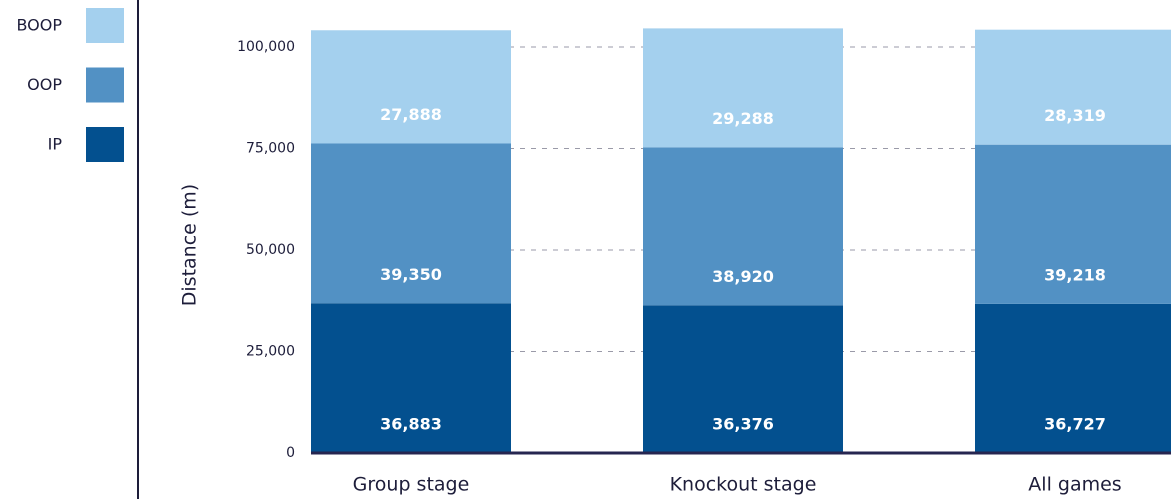 This screenshot has width=1171, height=499. What do you see at coordinates (39, 25) in the screenshot?
I see `legend-label: BOOP` at bounding box center [39, 25].